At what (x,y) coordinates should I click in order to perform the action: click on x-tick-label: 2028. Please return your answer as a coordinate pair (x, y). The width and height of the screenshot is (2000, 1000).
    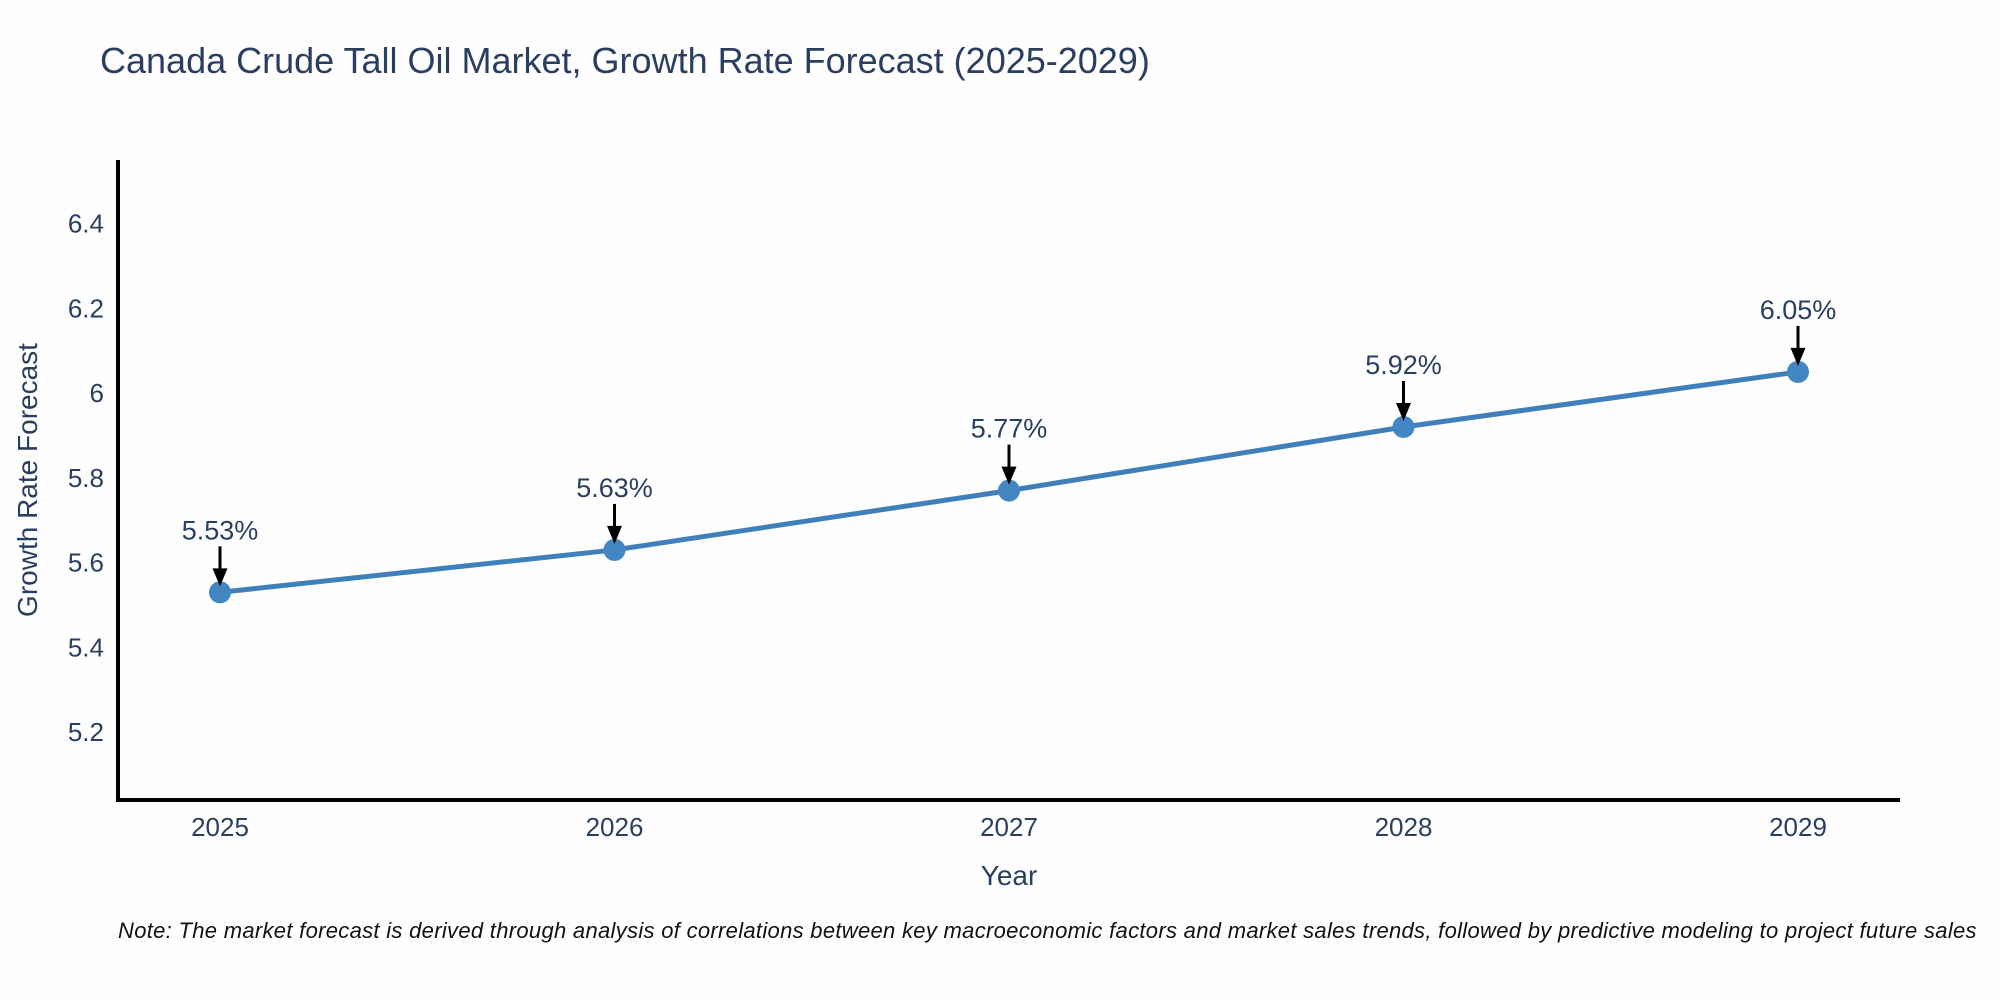
    Looking at the image, I should click on (1404, 827).